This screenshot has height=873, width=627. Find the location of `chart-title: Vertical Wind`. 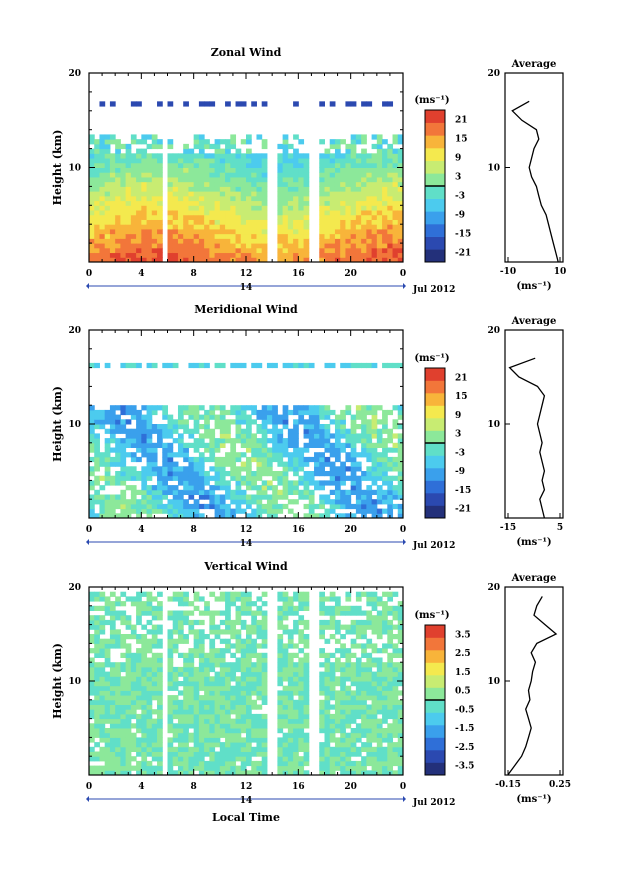

chart-title: Vertical Wind is located at coordinates (245, 566).